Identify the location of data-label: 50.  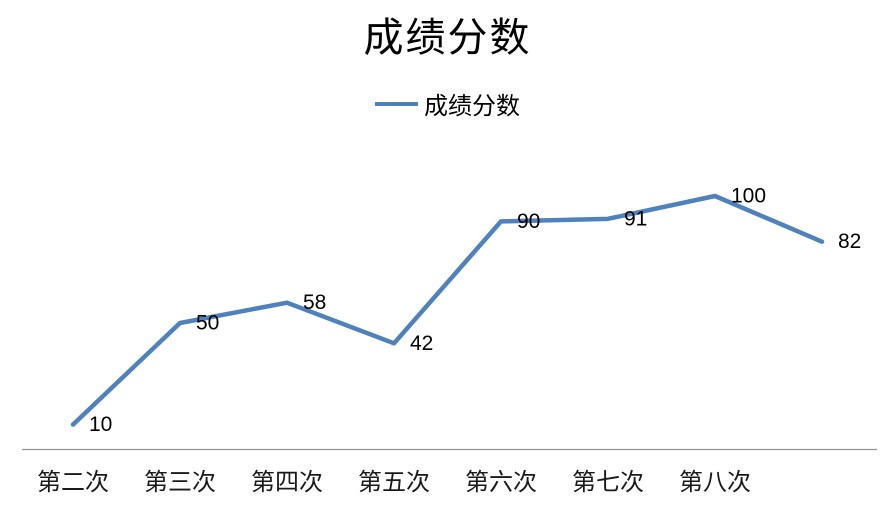
(207, 323).